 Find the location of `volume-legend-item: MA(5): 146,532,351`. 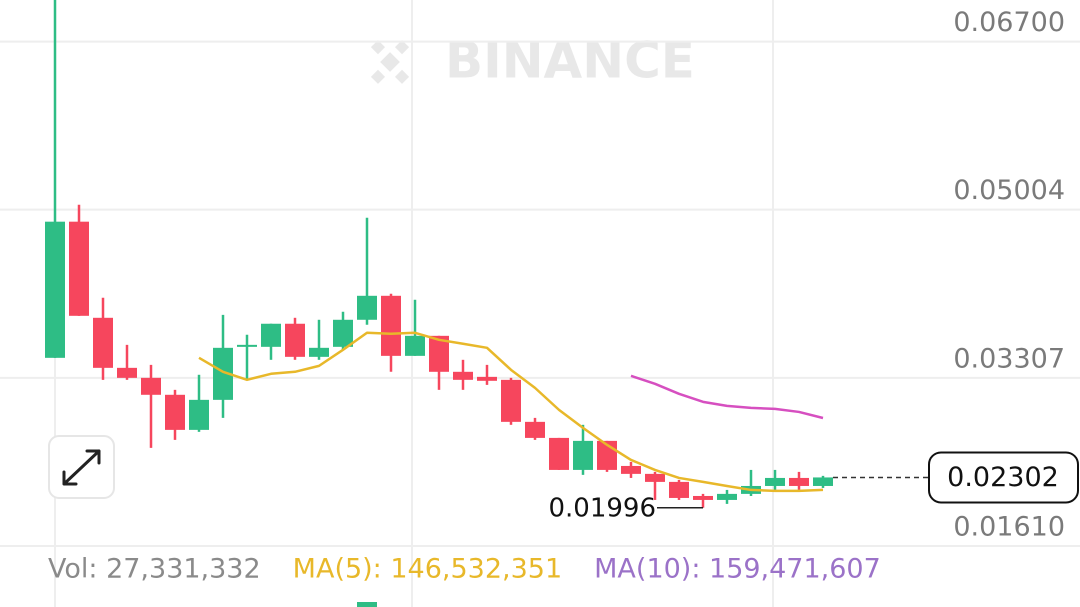

volume-legend-item: MA(5): 146,532,351 is located at coordinates (427, 569).